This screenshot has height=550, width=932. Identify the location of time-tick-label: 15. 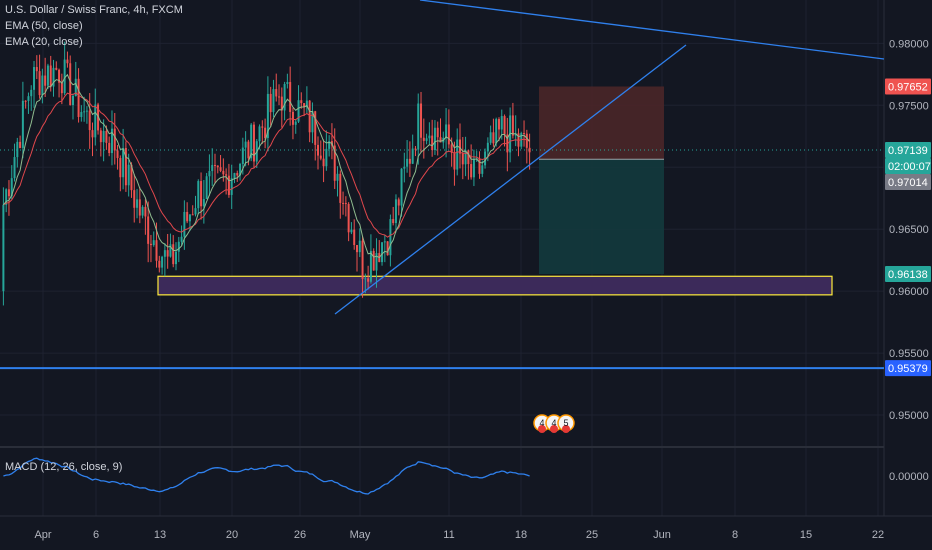
(806, 535).